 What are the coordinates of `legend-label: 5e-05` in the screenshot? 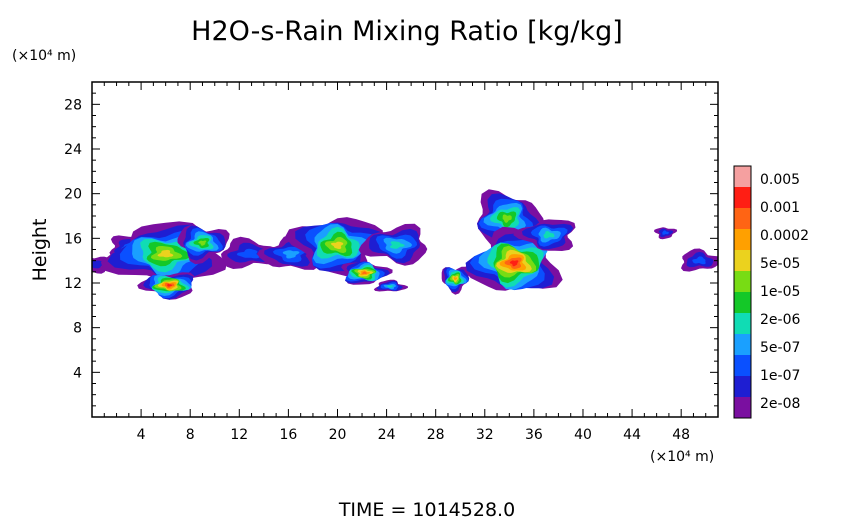 It's located at (780, 264).